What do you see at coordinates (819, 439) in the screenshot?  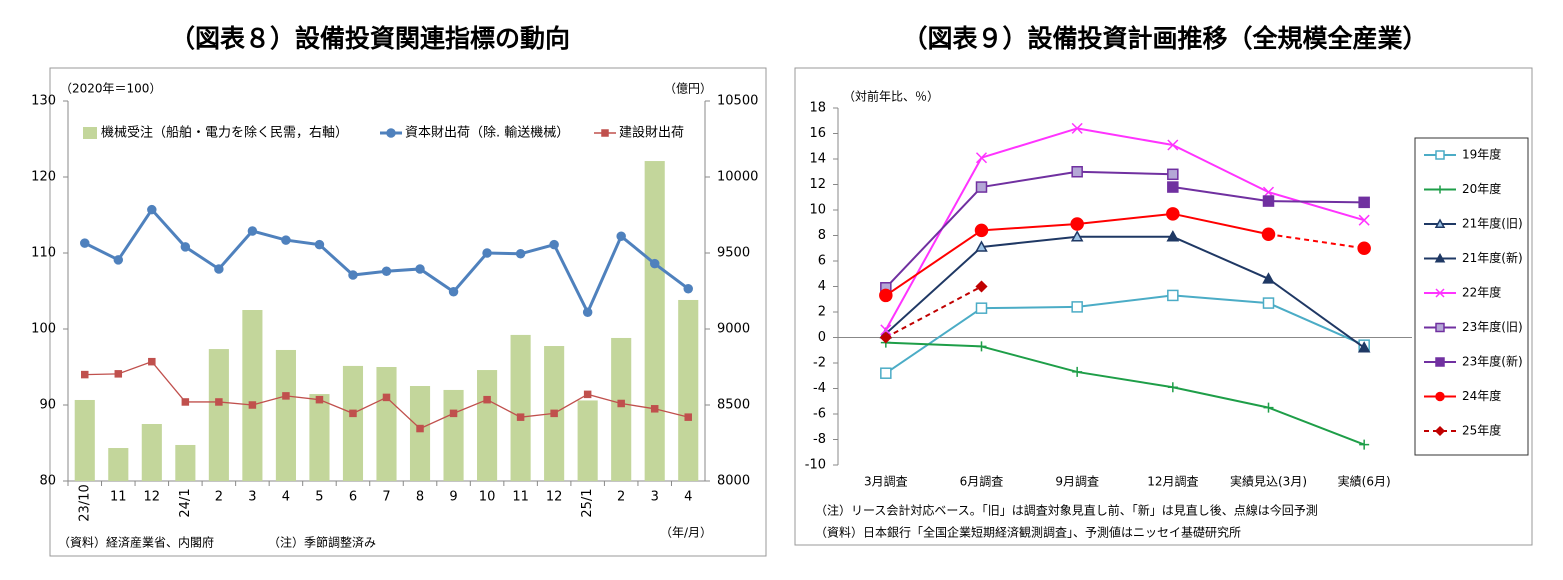 I see `y-tick-label: -8` at bounding box center [819, 439].